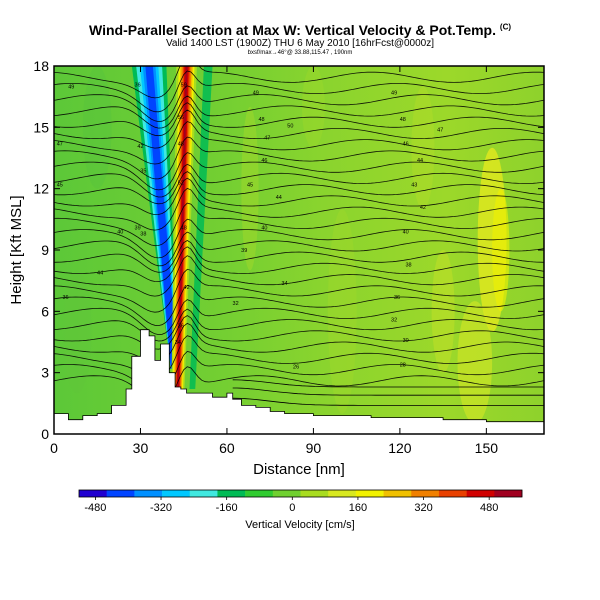  What do you see at coordinates (505, 27) in the screenshot?
I see `copyright-mark: (C)` at bounding box center [505, 27].